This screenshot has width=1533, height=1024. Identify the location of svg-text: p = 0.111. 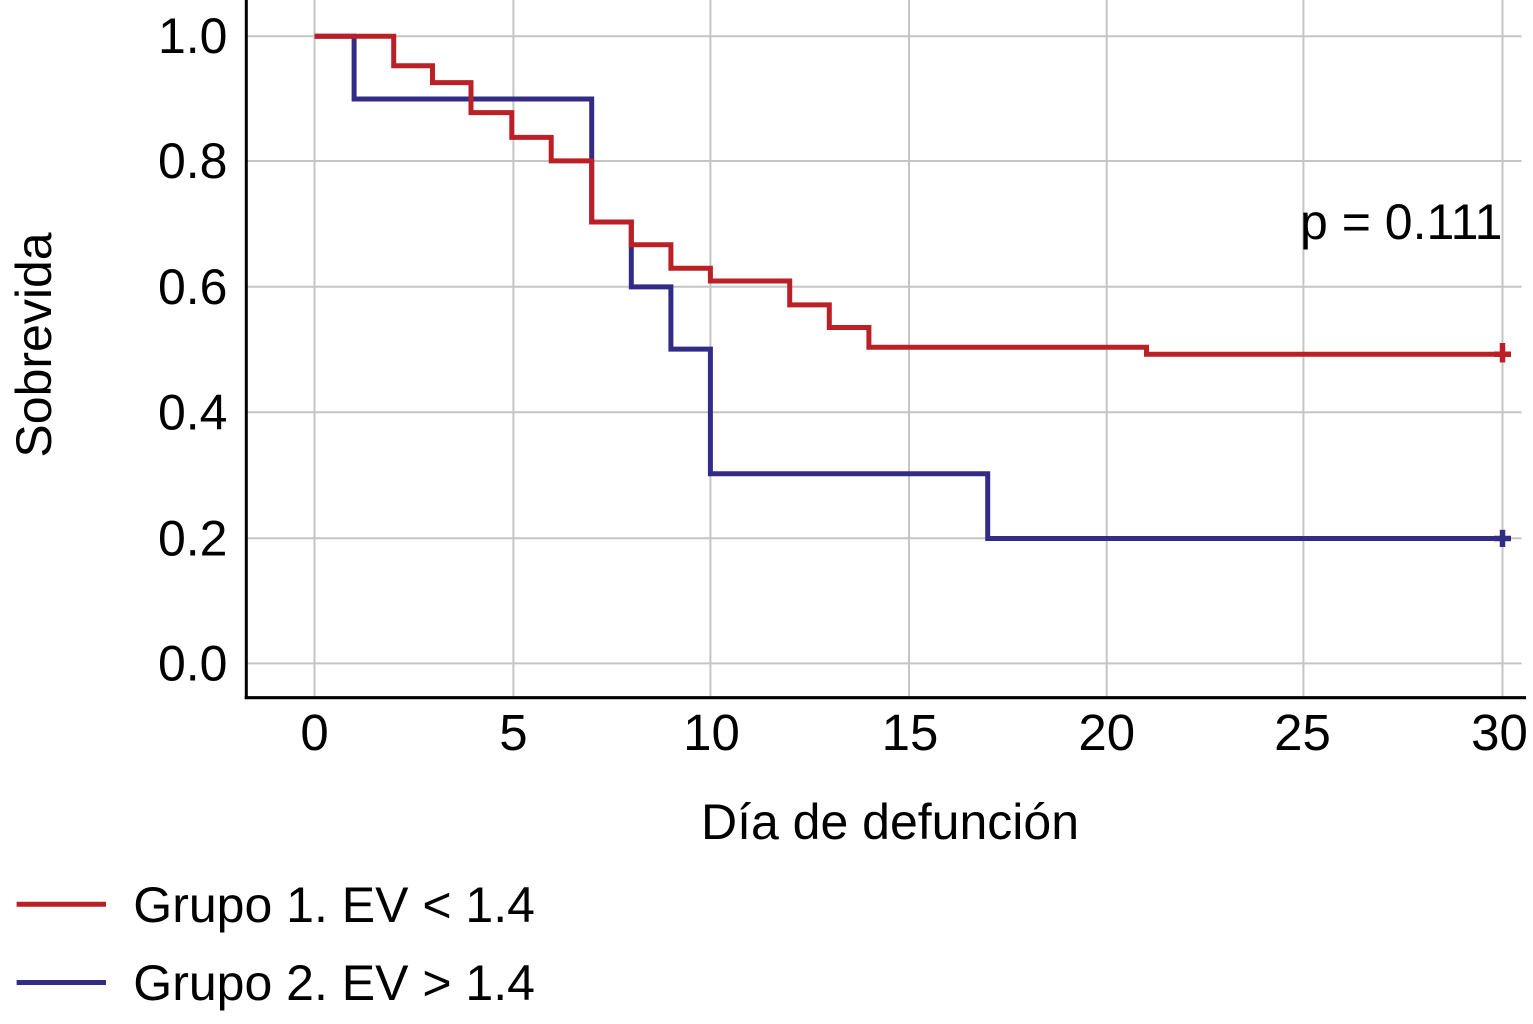
(1401, 222).